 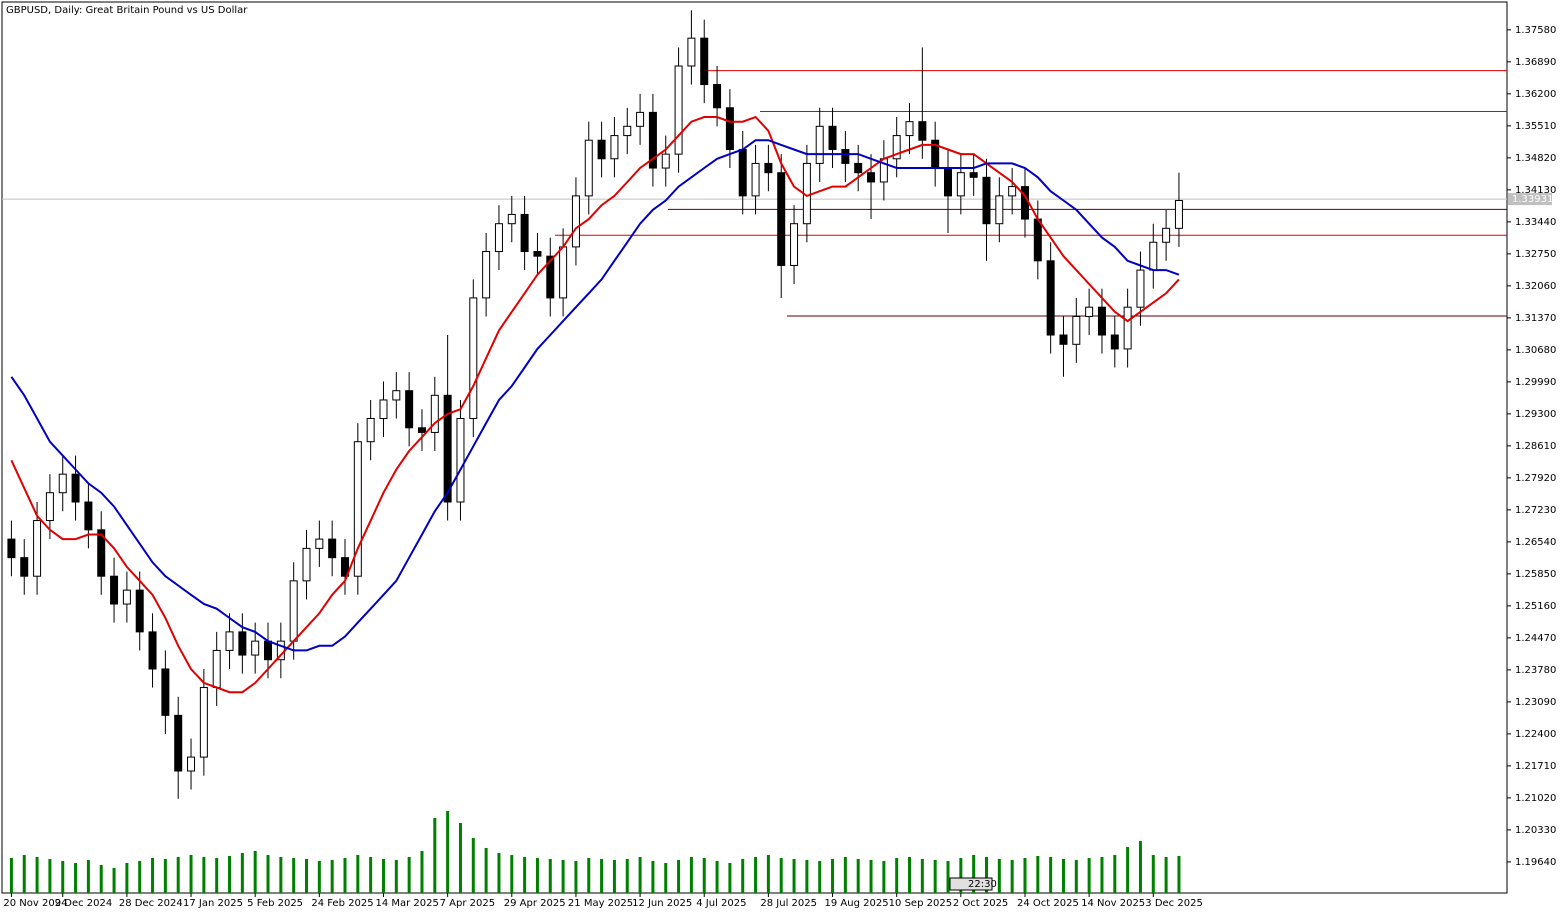 What do you see at coordinates (1535, 222) in the screenshot?
I see `y-tick-label: 1.33440` at bounding box center [1535, 222].